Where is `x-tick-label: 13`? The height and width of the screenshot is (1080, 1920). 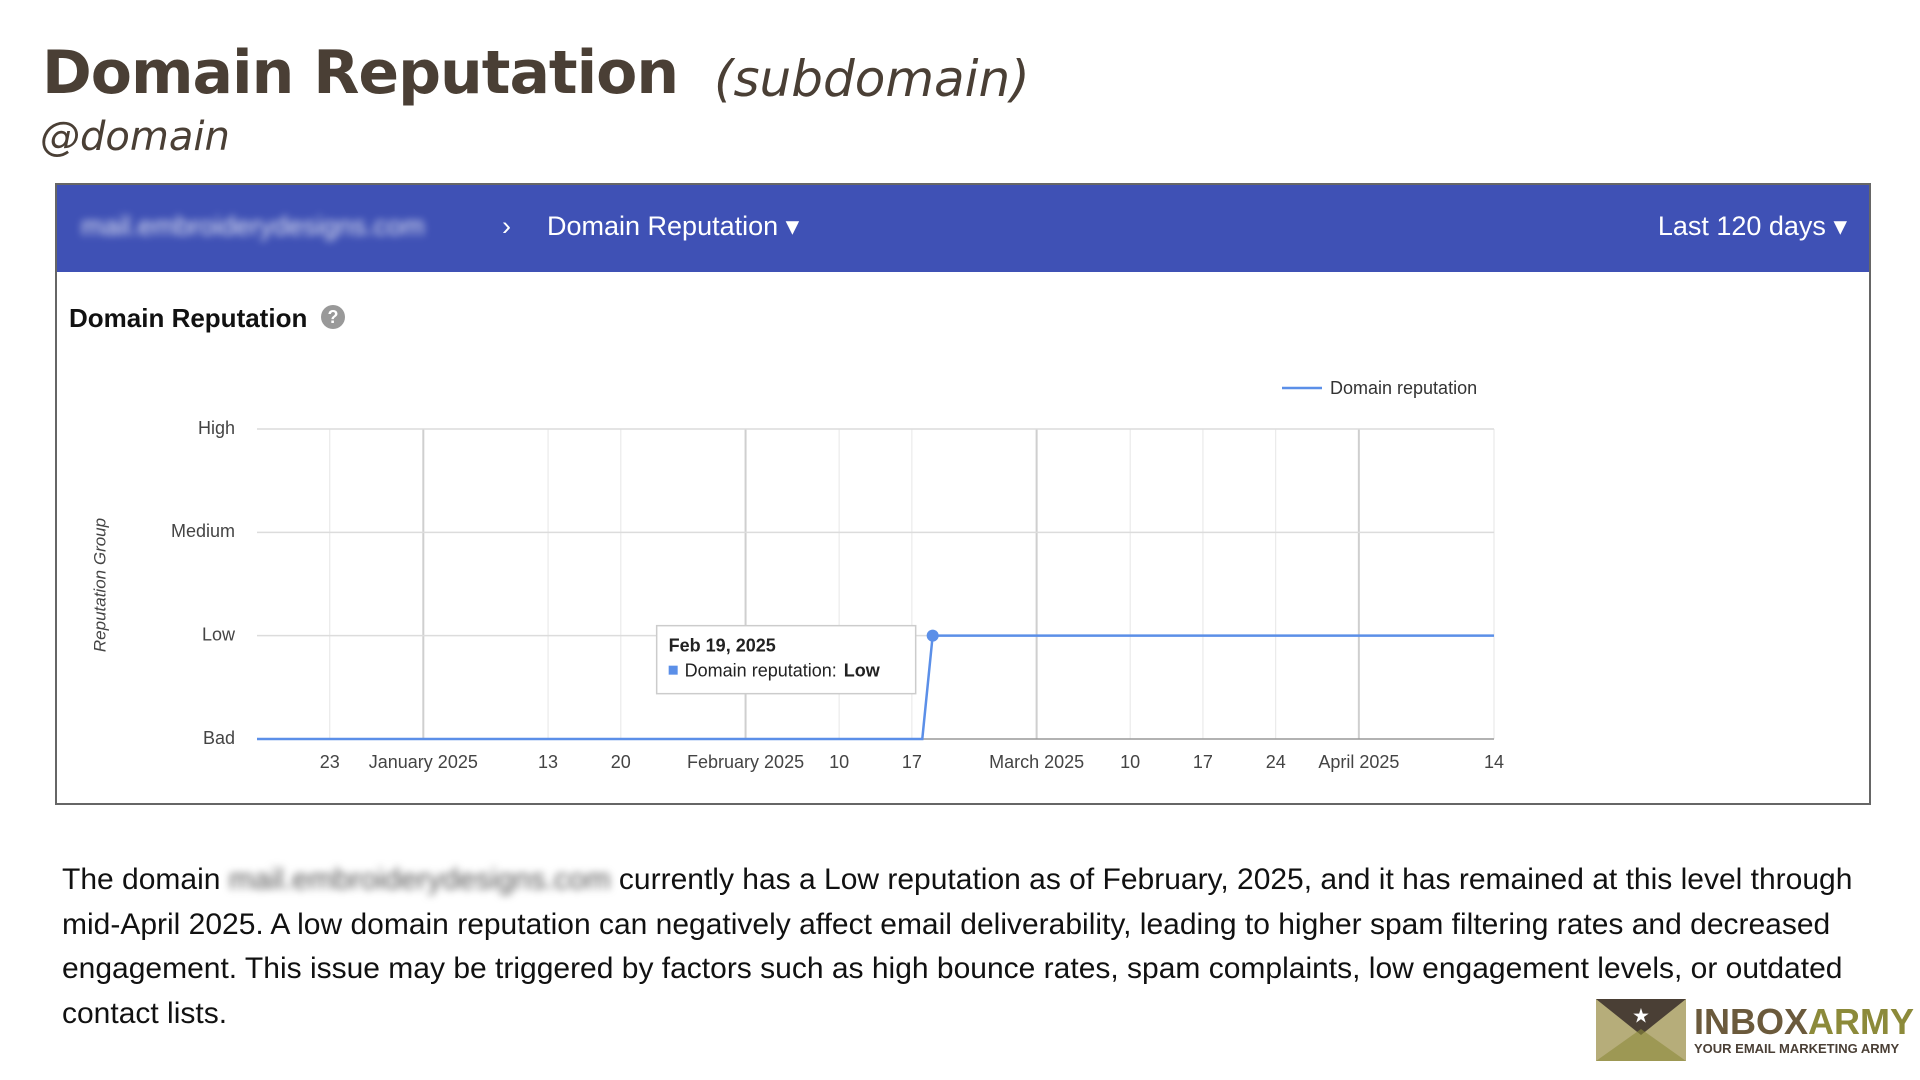 x-tick-label: 13 is located at coordinates (548, 762).